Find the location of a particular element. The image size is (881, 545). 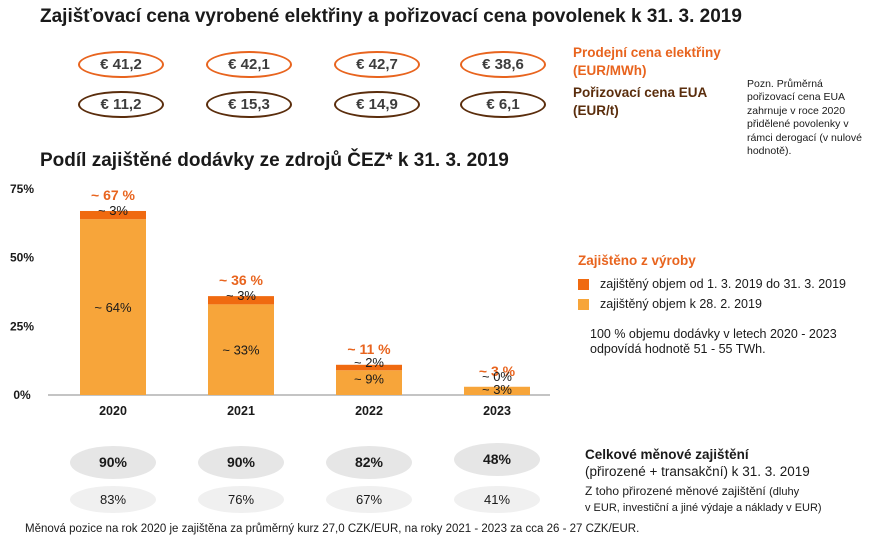

fx-summary-title: Celkové měnové zajištění is located at coordinates (667, 454).